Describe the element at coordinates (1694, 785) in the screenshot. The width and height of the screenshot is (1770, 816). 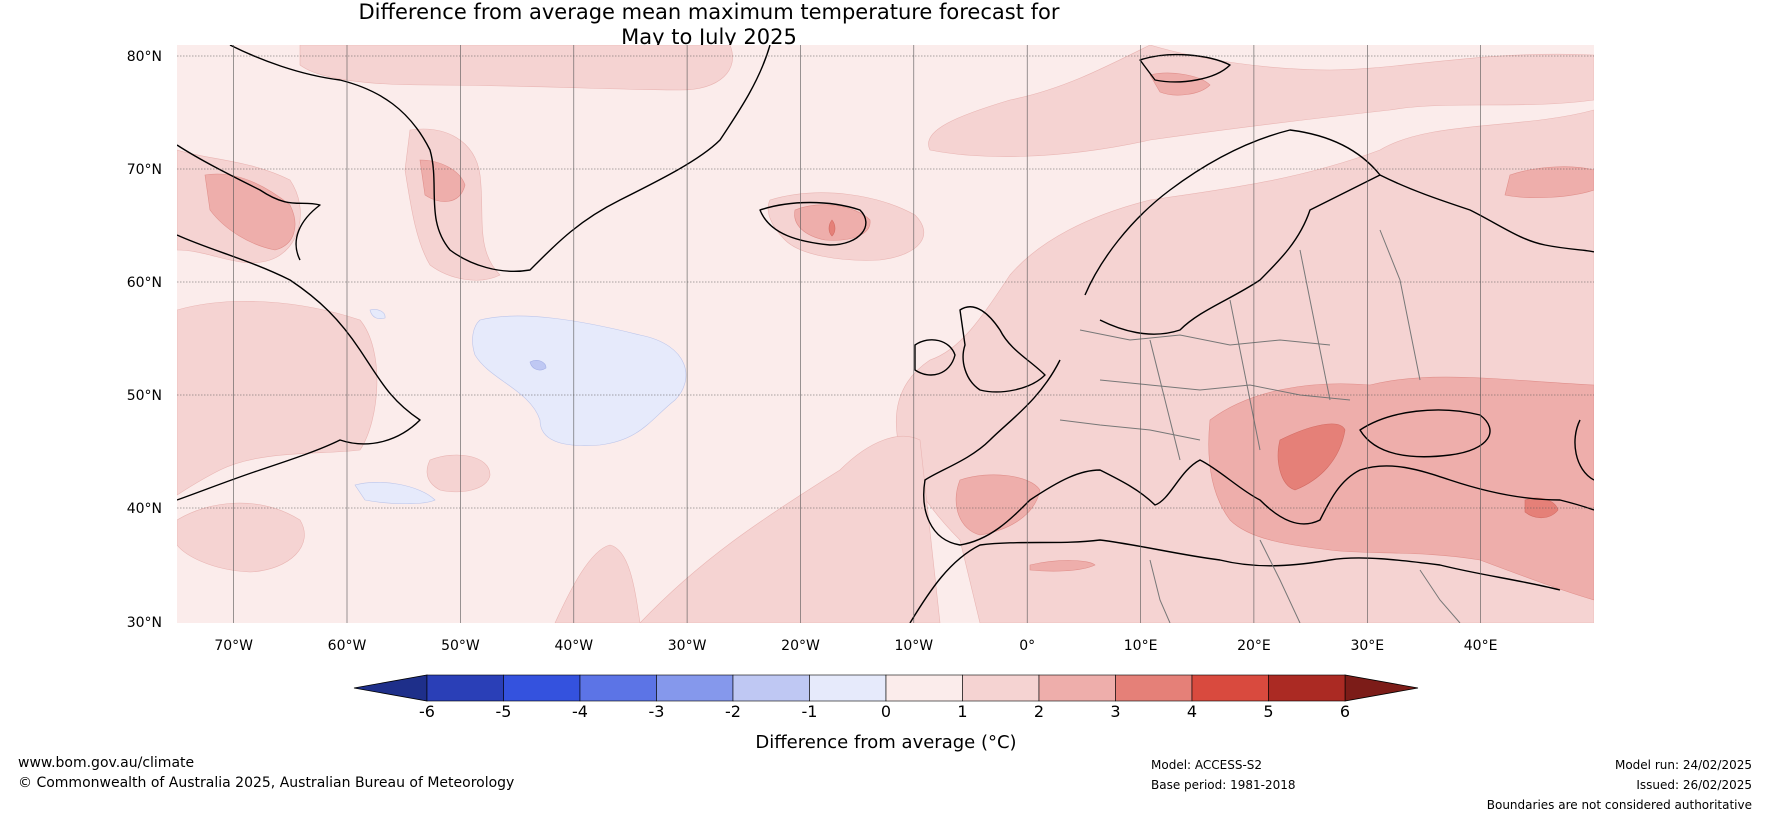
I see `footer-issued: Issued: 26/02/2025` at that location.